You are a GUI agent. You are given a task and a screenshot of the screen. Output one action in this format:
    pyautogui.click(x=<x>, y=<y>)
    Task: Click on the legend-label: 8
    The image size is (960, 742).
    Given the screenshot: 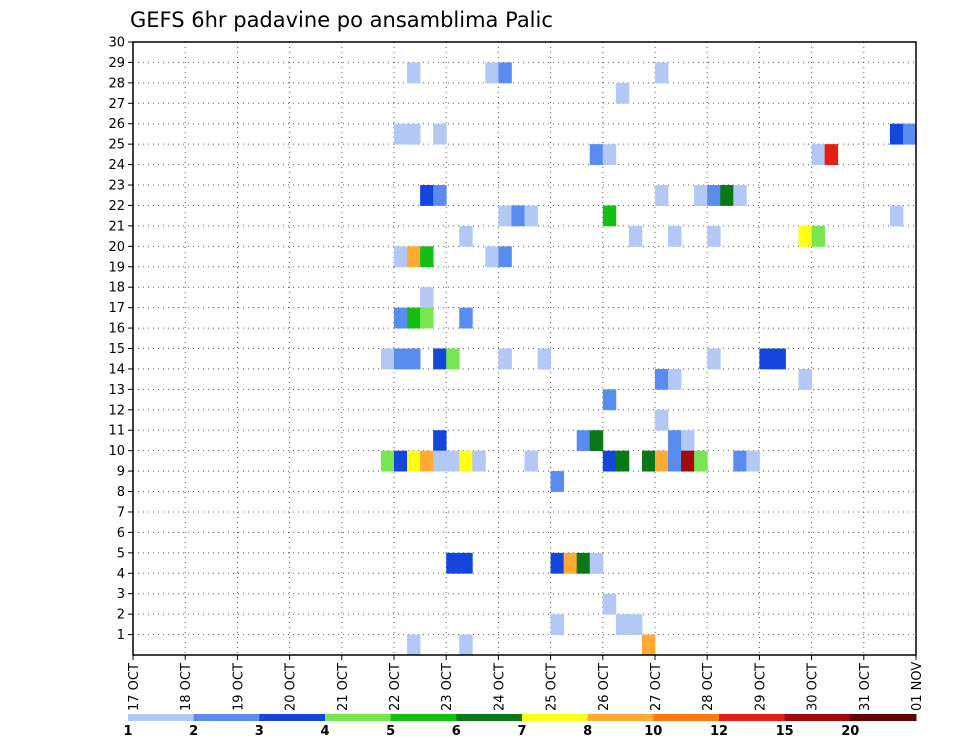 What is the action you would take?
    pyautogui.click(x=587, y=731)
    